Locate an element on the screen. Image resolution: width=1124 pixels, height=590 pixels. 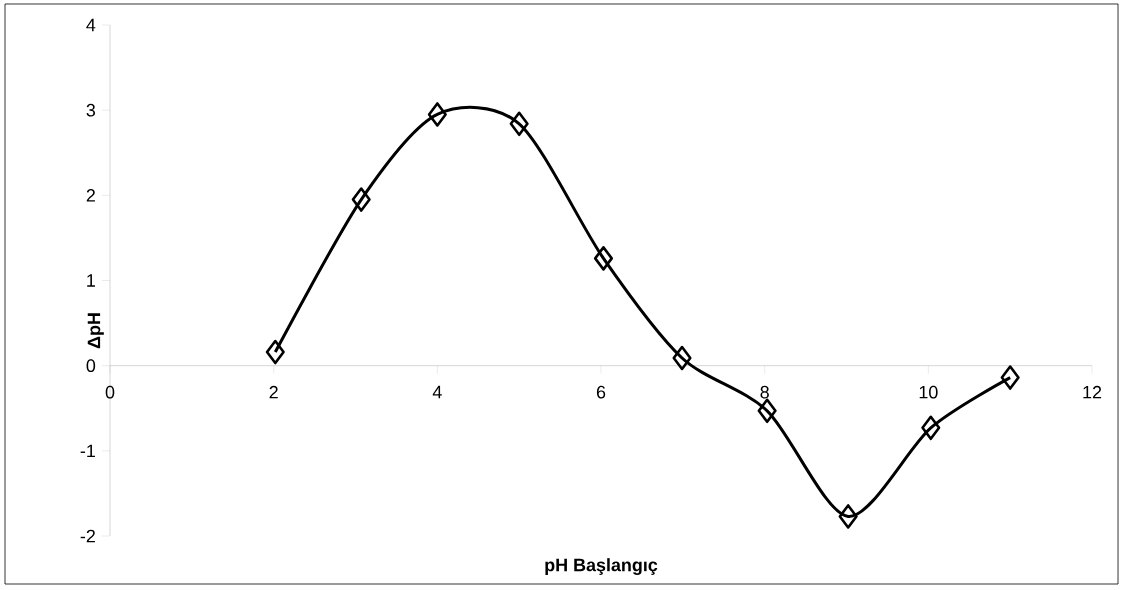
x-tick-label: 0 is located at coordinates (110, 392).